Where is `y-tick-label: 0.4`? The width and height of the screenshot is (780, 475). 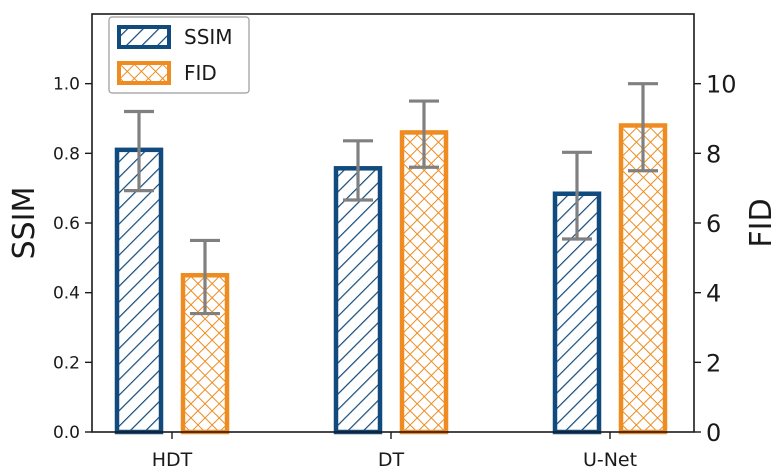
y-tick-label: 0.4 is located at coordinates (66, 294).